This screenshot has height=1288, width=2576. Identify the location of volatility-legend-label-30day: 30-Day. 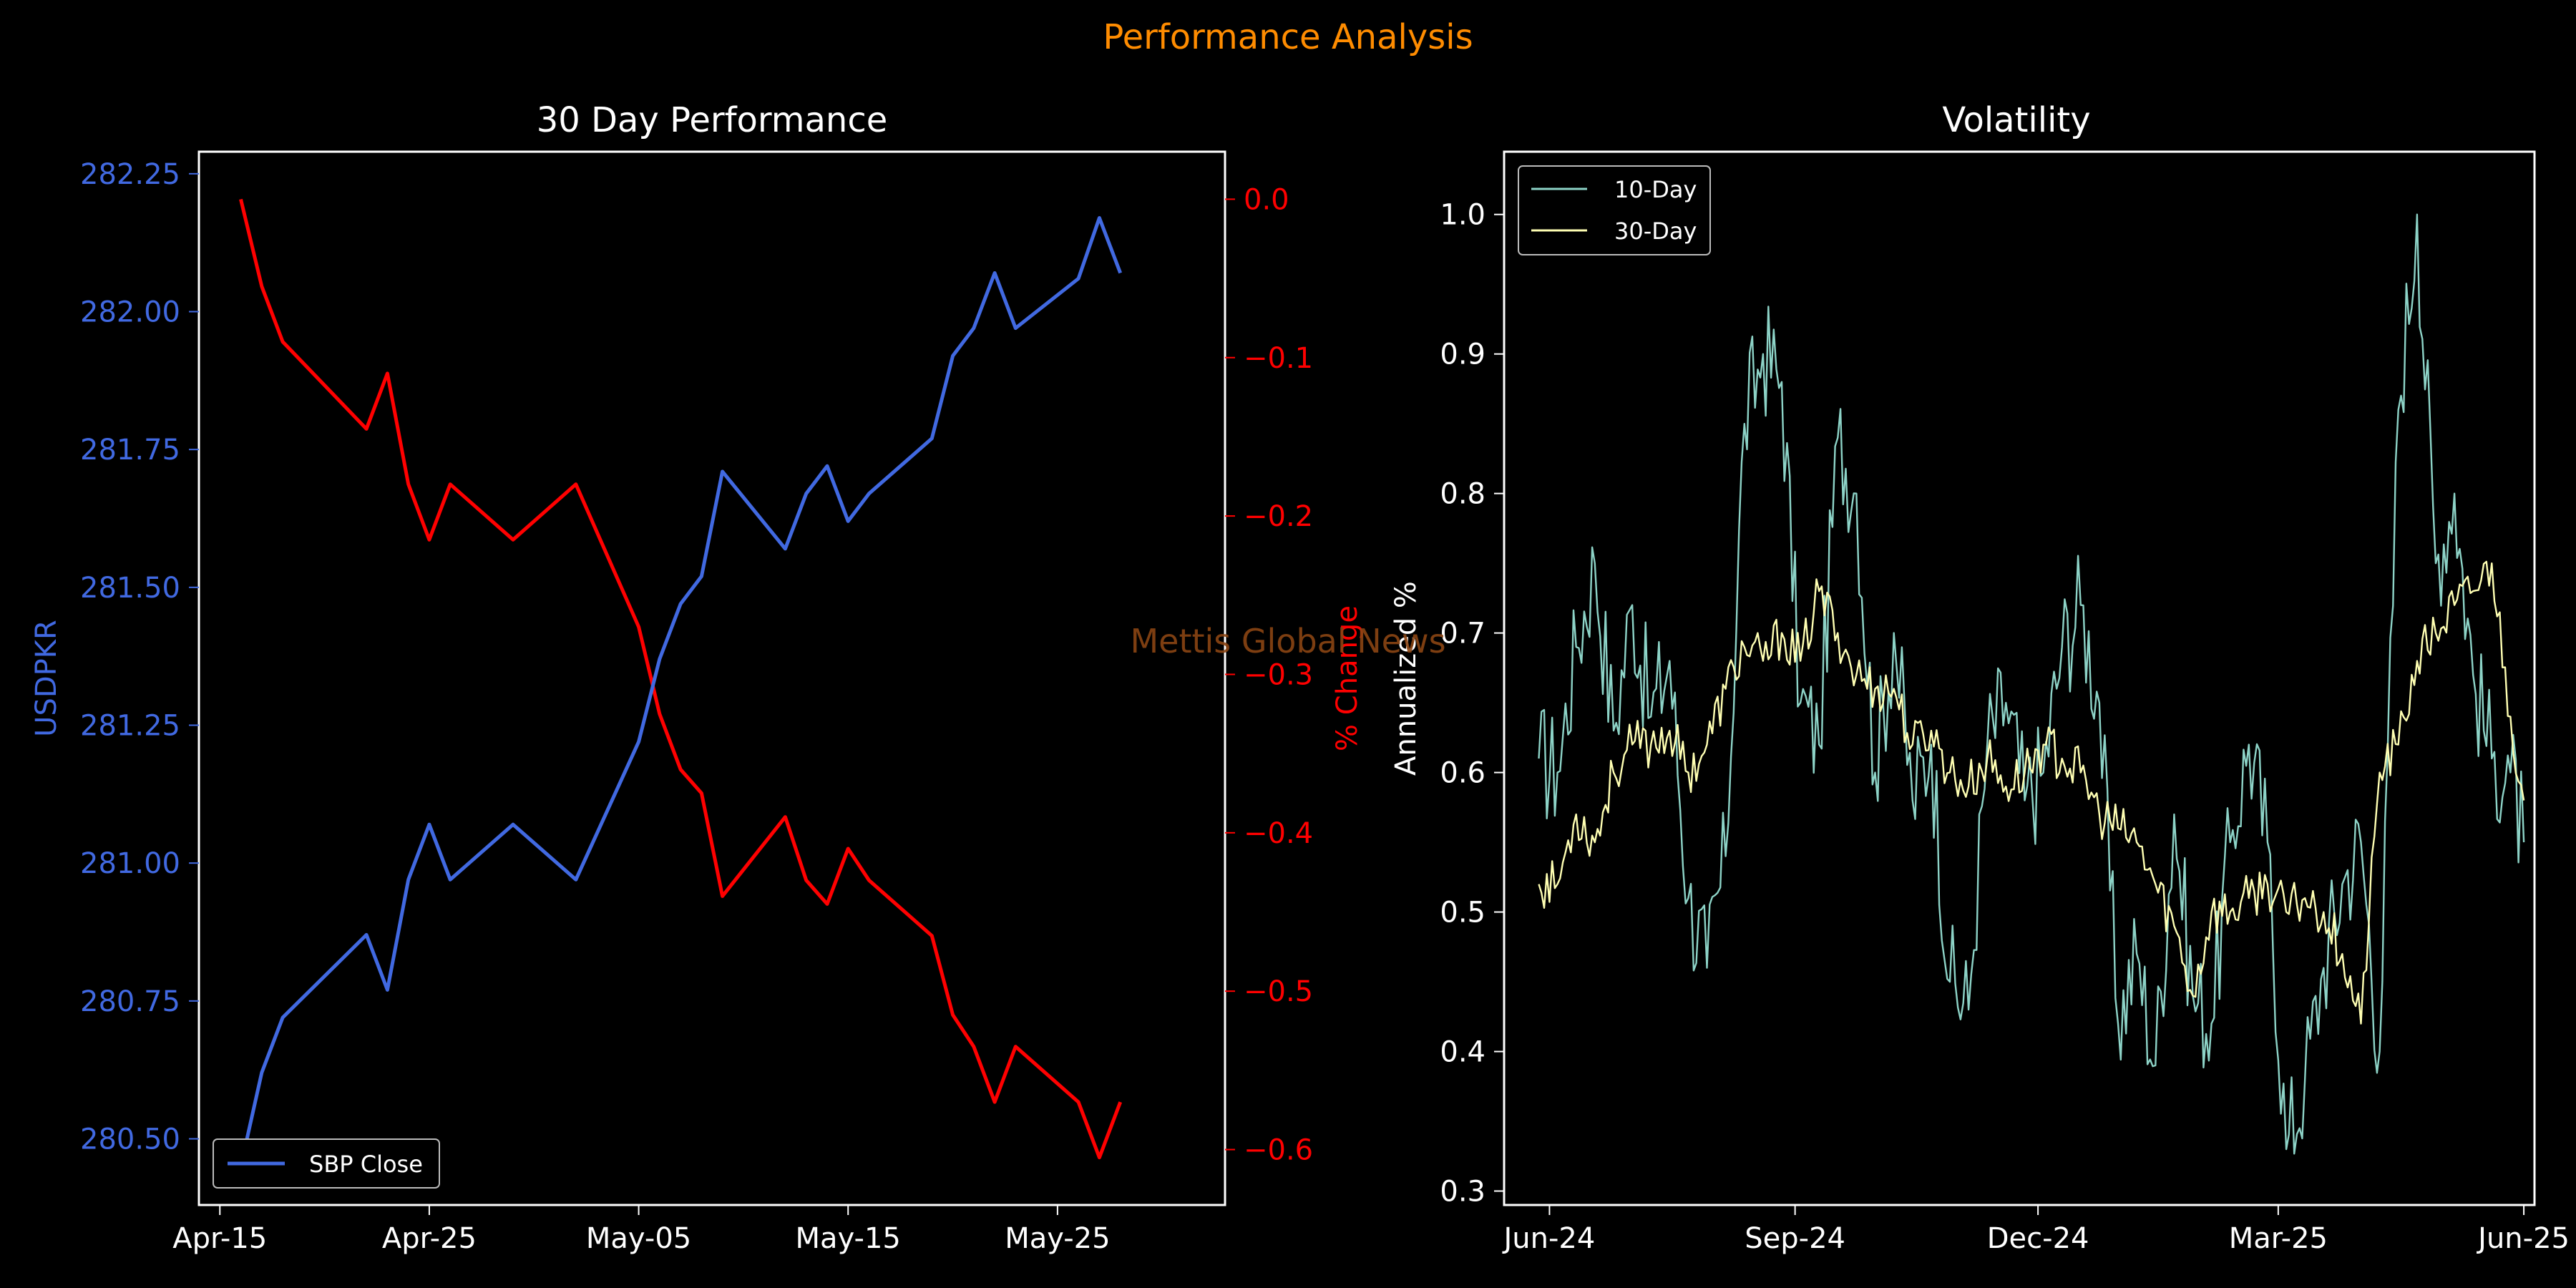
(1655, 231).